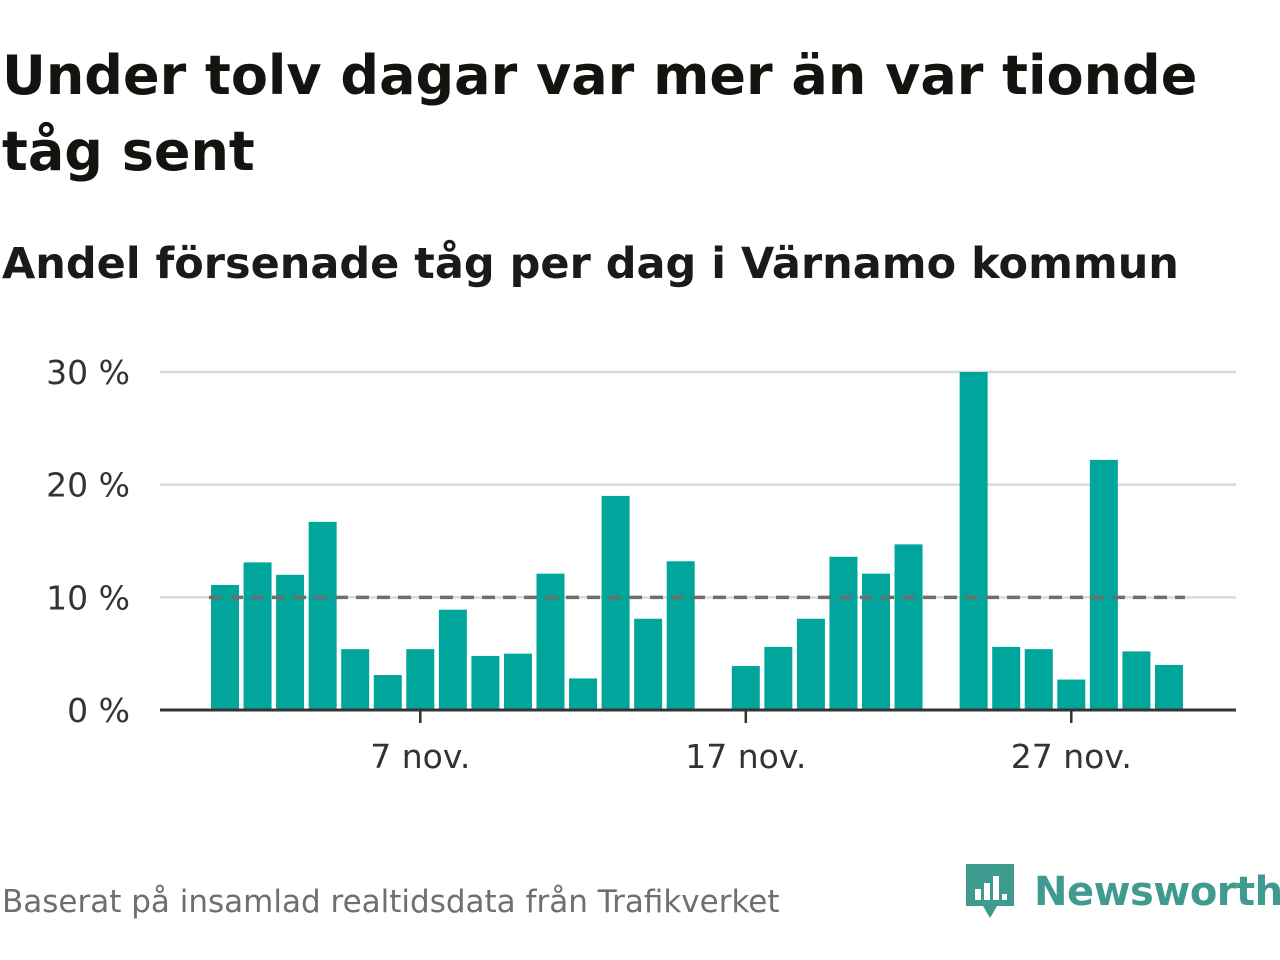 This screenshot has width=1280, height=960. I want to click on x-tick-label: 27 nov., so click(1071, 756).